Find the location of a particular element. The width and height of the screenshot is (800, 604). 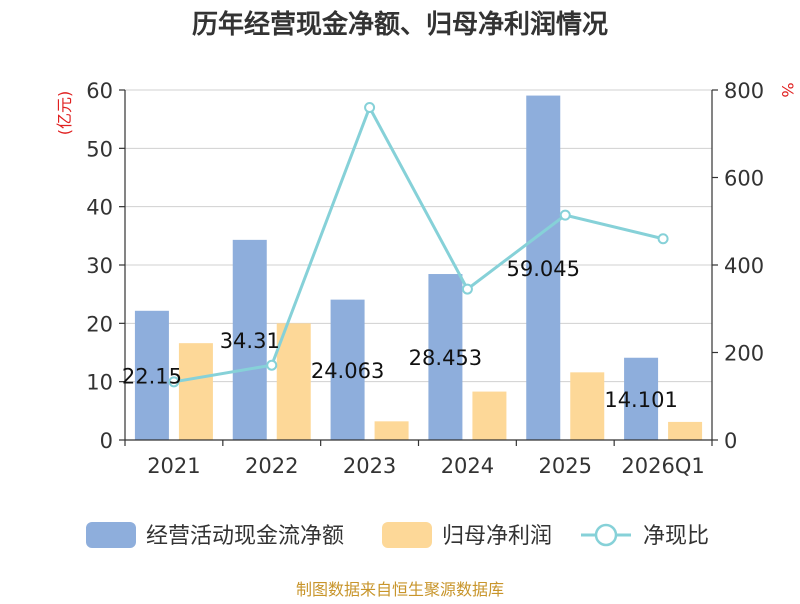

bar-data-label: 22.15 is located at coordinates (152, 376).